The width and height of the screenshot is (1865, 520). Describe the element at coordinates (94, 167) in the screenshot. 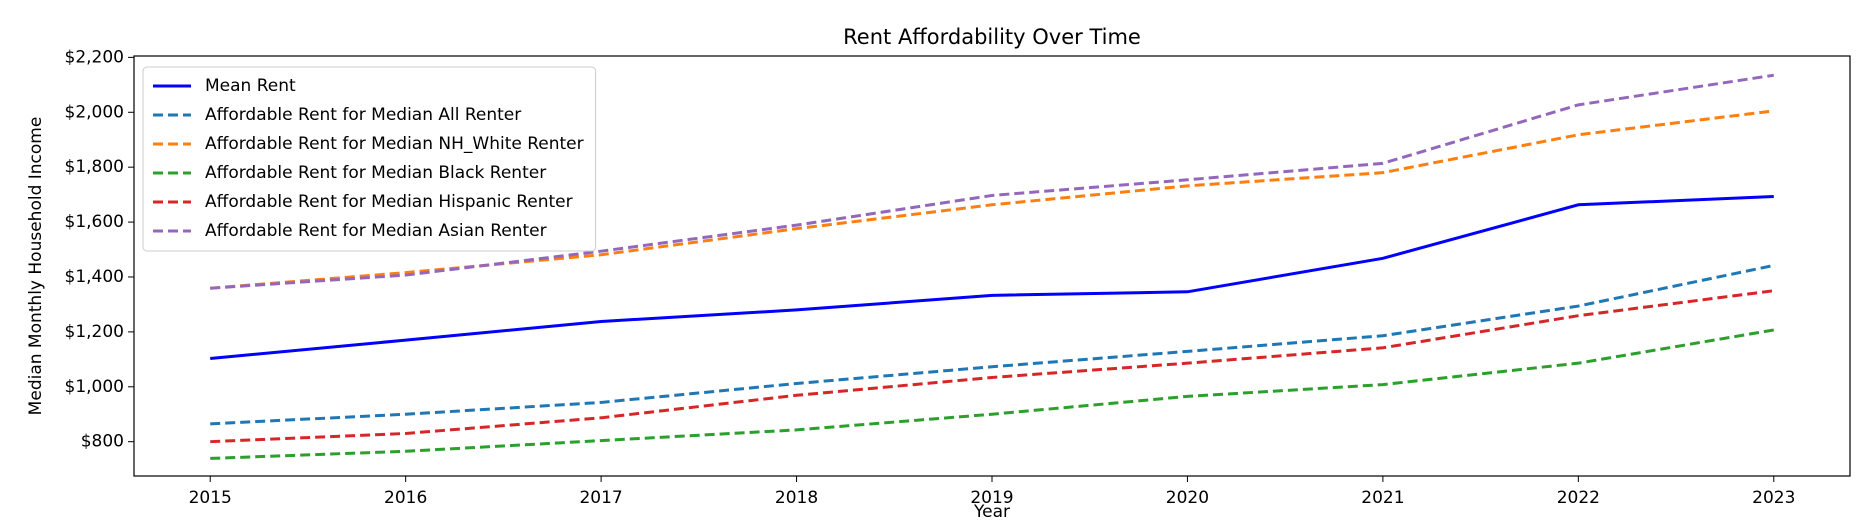

I see `y-tick-label: $1,800` at that location.